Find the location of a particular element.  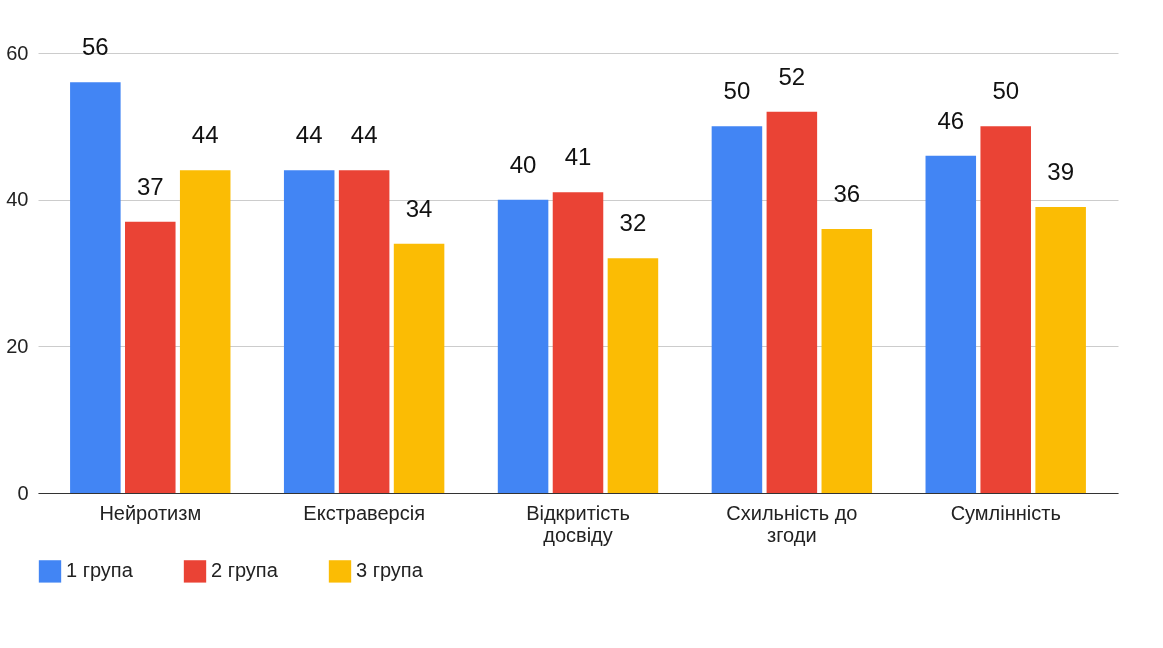

data-label: 37 is located at coordinates (150, 186).